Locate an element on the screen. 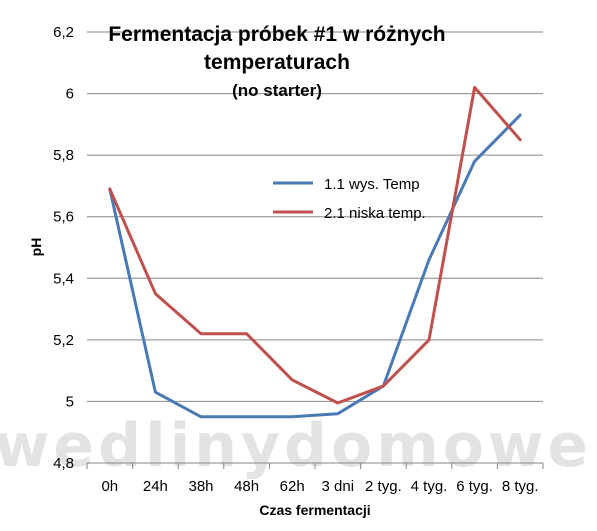 Image resolution: width=597 pixels, height=531 pixels. chart-title-line-1: Fermentacja próbek #1 w różnych is located at coordinates (276, 34).